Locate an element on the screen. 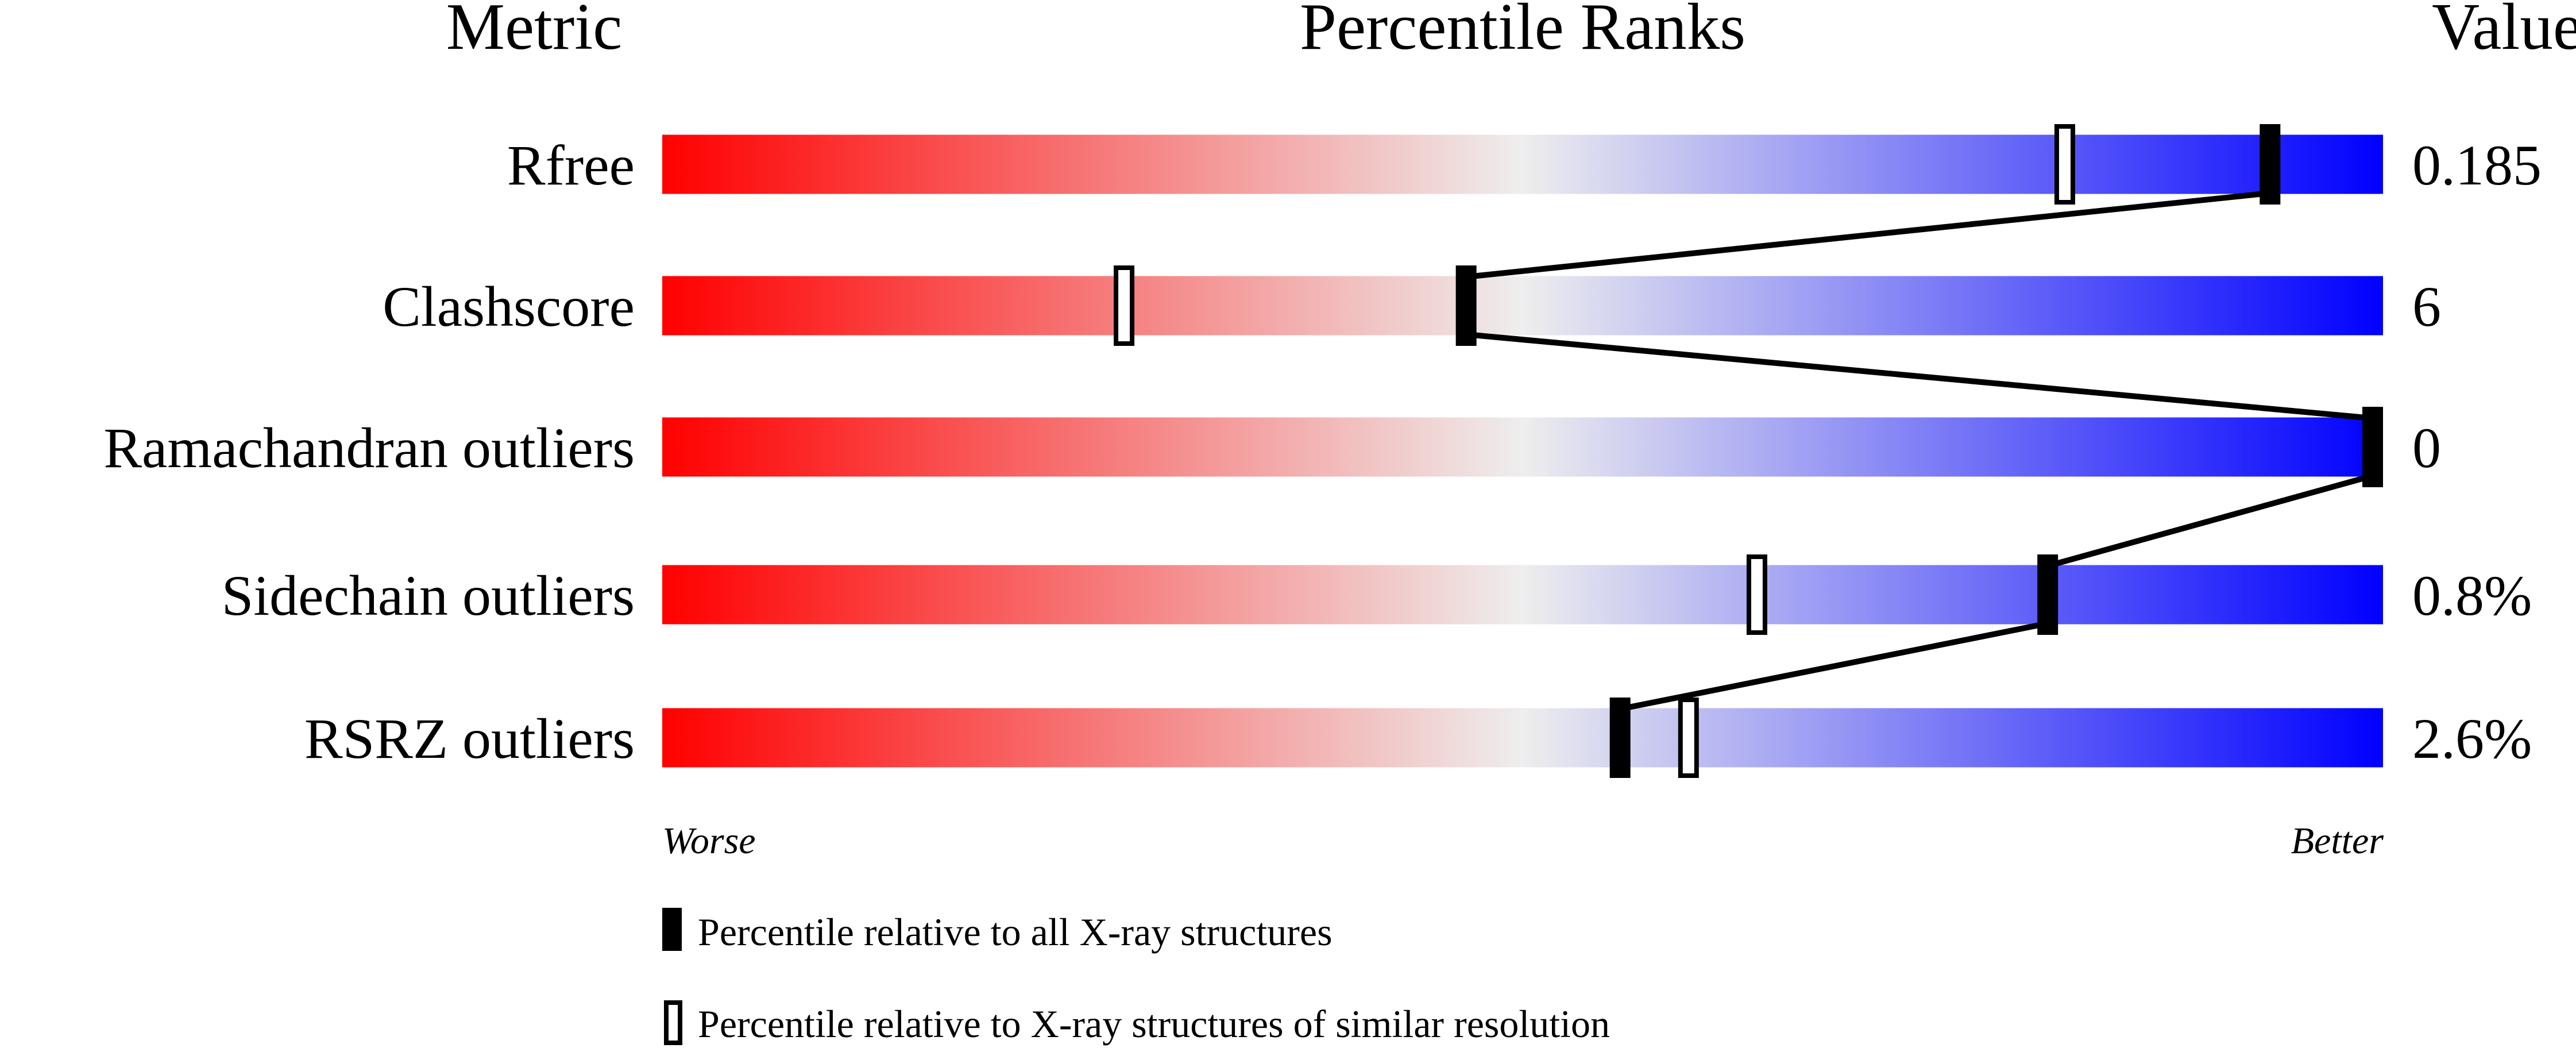  metric-label: Rfree is located at coordinates (571, 165).